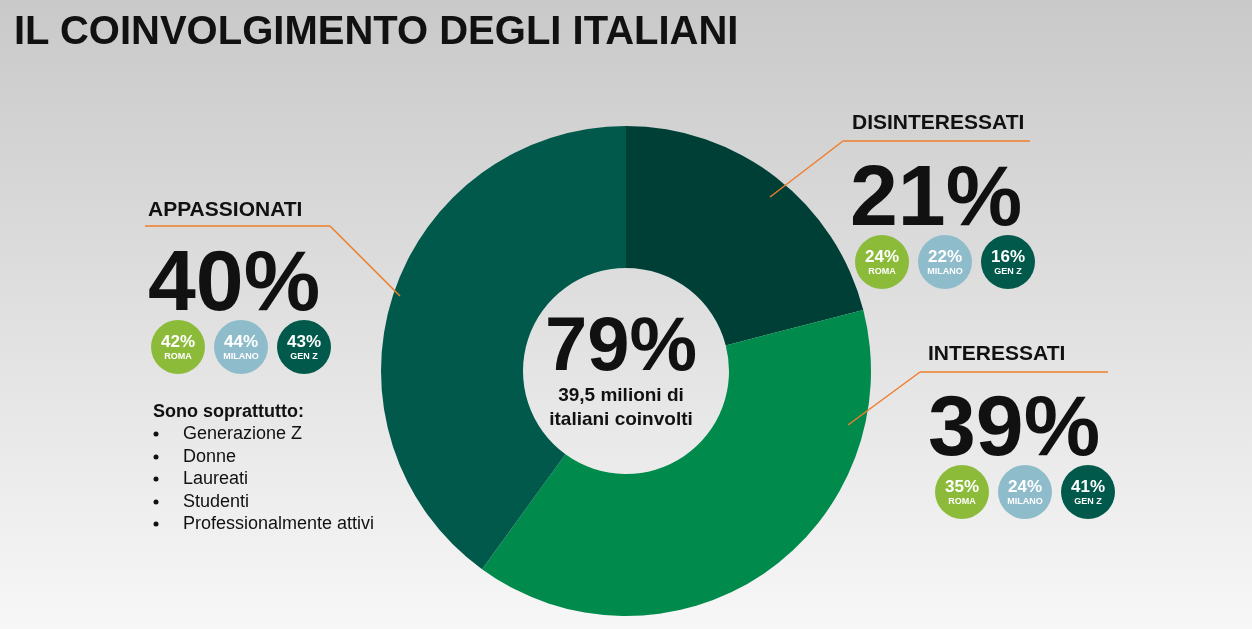 The height and width of the screenshot is (629, 1252). What do you see at coordinates (241, 341) in the screenshot?
I see `text: 44%` at bounding box center [241, 341].